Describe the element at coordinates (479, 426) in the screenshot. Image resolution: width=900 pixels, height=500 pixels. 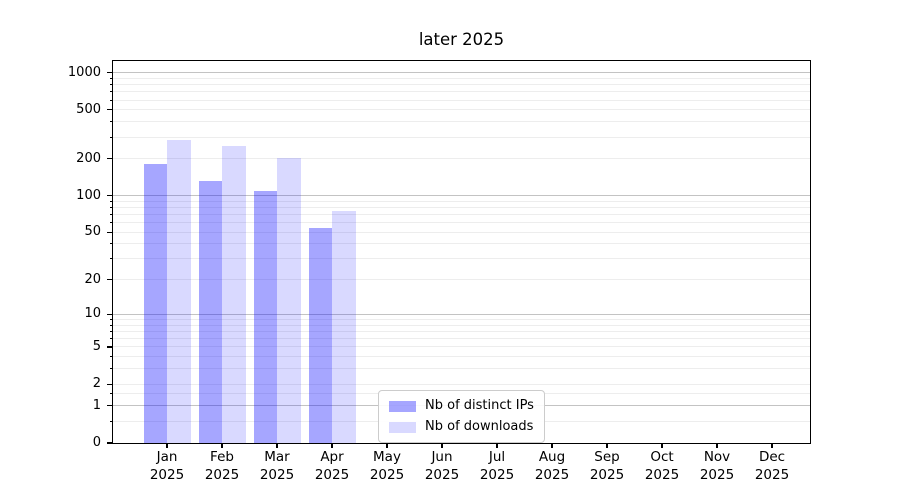
I see `legend-label-downloads: Nb of downloads` at that location.